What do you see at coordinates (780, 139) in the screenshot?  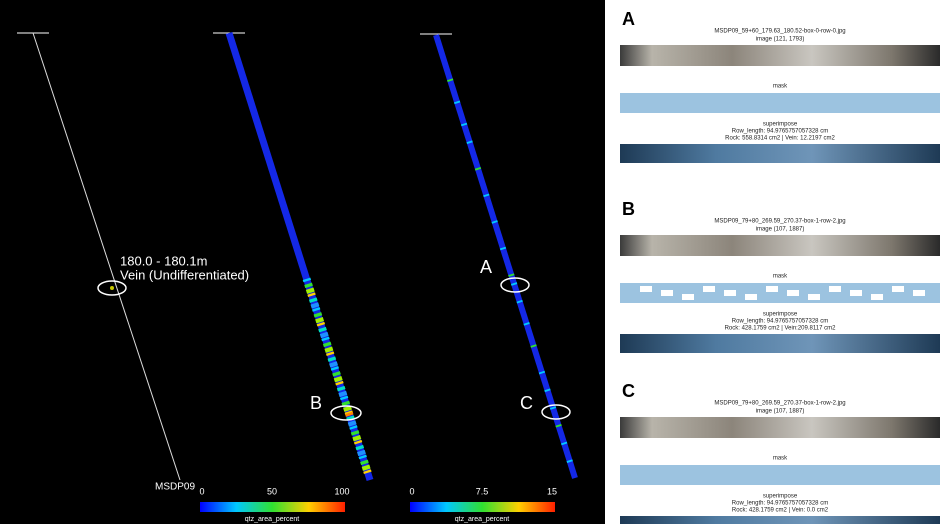 I see `areas: Rock: 558.8314 cm2 | Vein: 12.2197 cm2` at bounding box center [780, 139].